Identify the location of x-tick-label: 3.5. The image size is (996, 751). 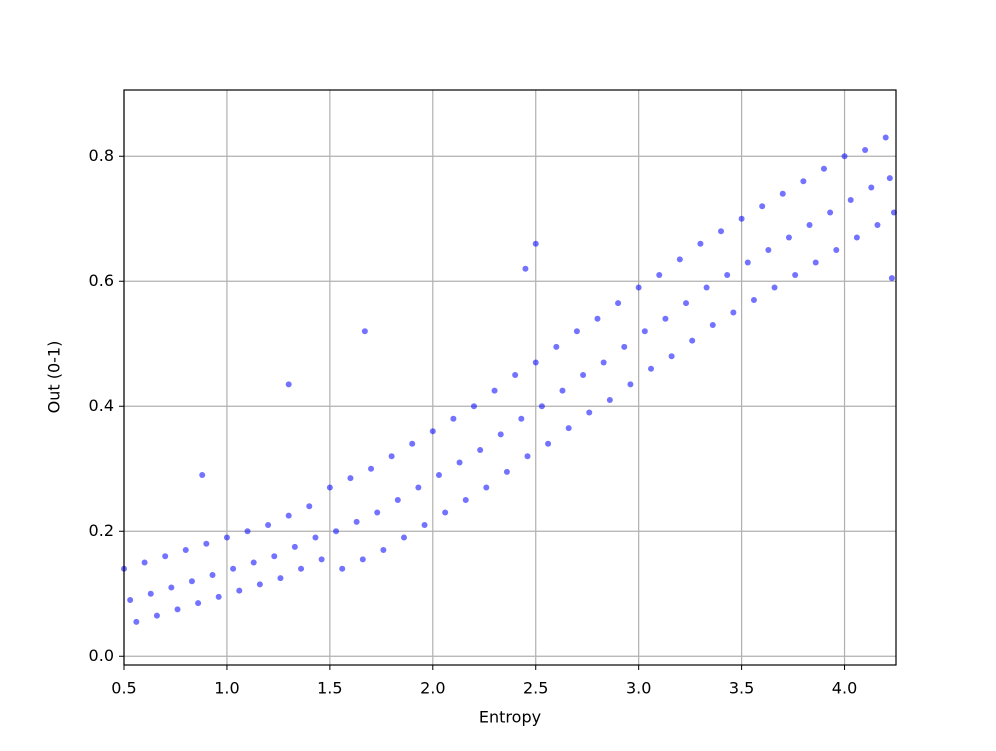
(741, 688).